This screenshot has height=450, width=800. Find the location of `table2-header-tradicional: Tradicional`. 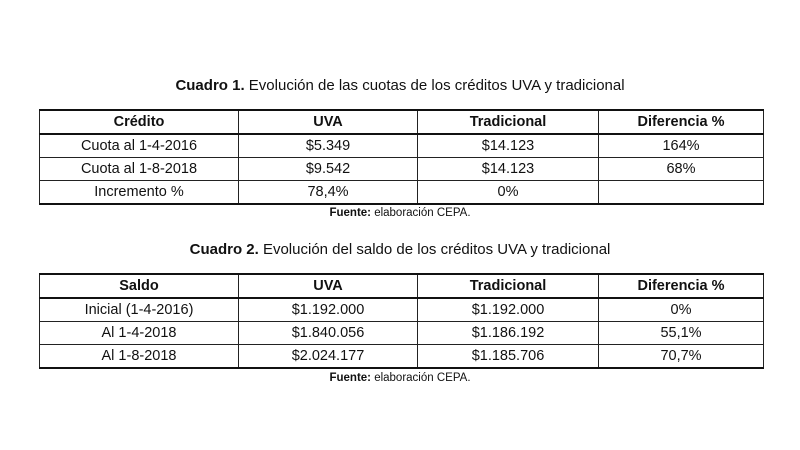

table2-header-tradicional: Tradicional is located at coordinates (508, 286).